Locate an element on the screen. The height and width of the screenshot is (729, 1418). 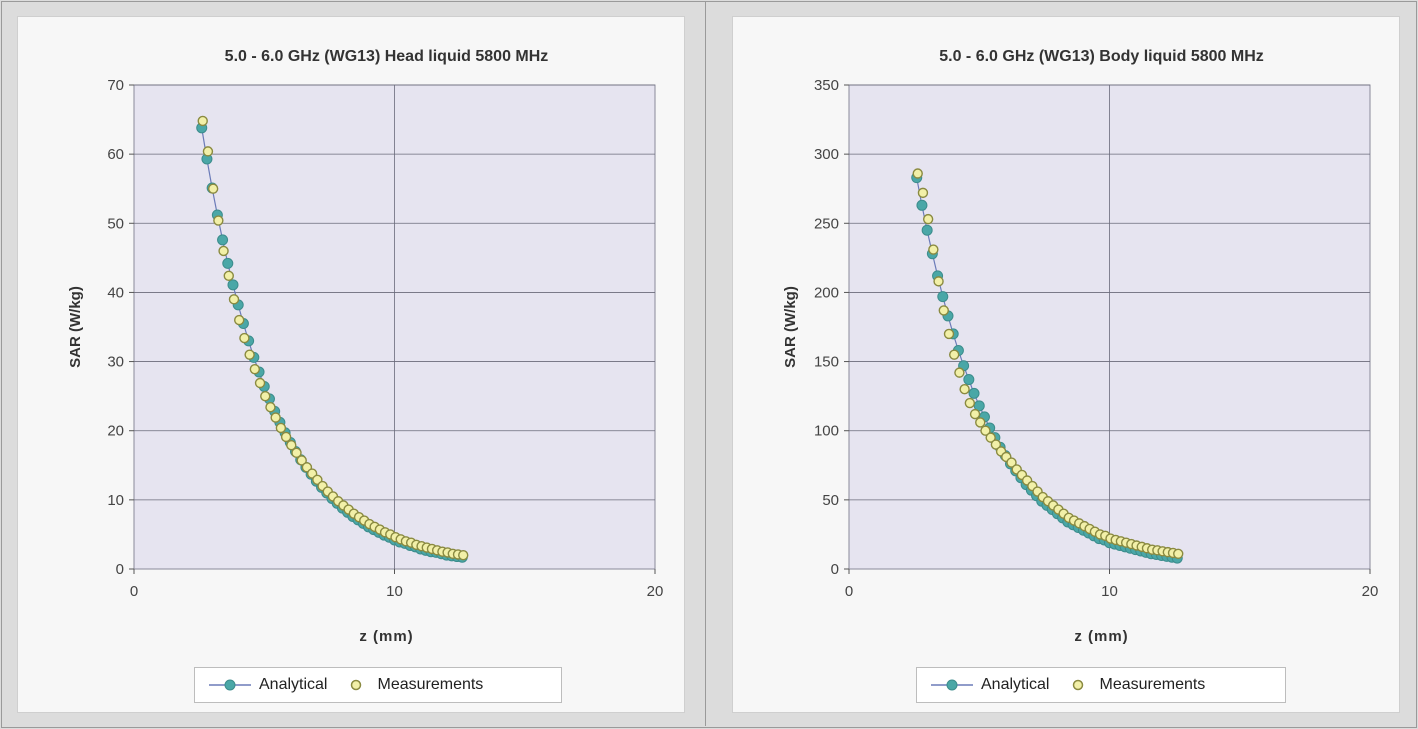
y-tick-label: 60 is located at coordinates (115, 154).